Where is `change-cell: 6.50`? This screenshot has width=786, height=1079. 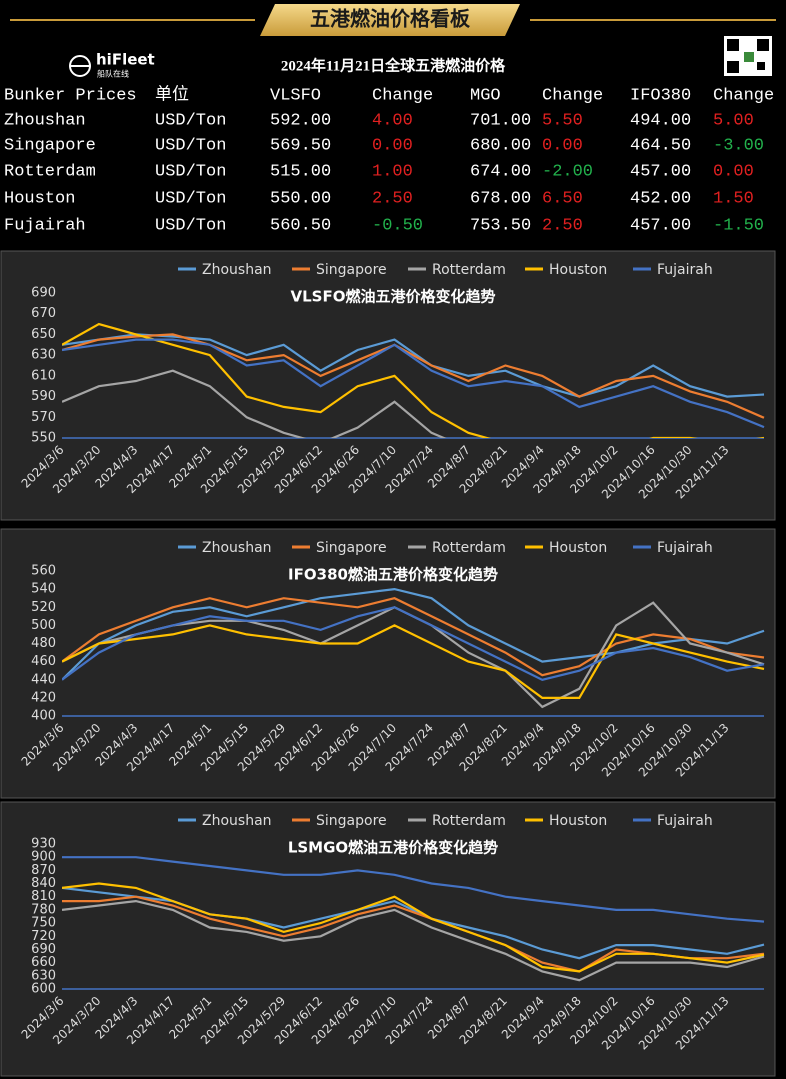
change-cell: 6.50 is located at coordinates (562, 198).